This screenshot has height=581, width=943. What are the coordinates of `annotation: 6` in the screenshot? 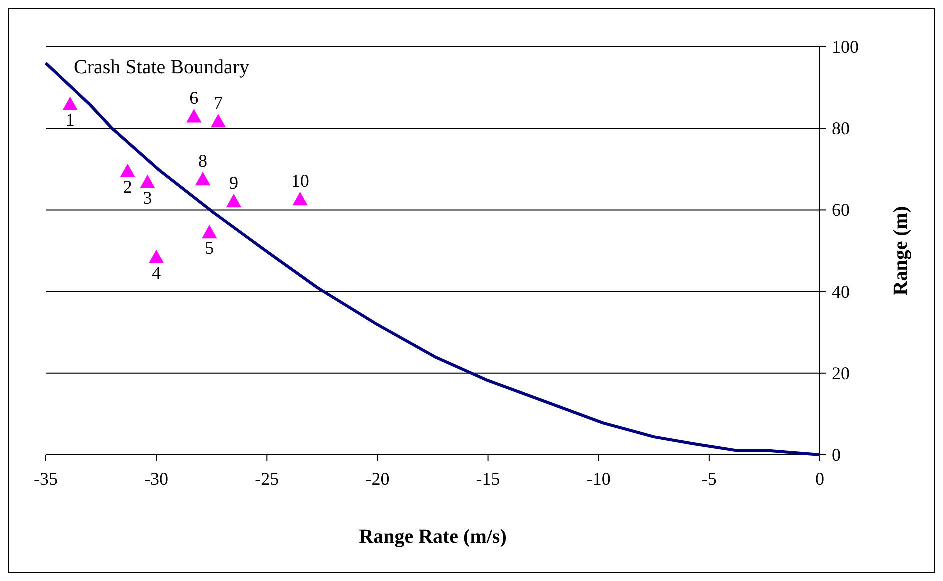 It's located at (194, 98).